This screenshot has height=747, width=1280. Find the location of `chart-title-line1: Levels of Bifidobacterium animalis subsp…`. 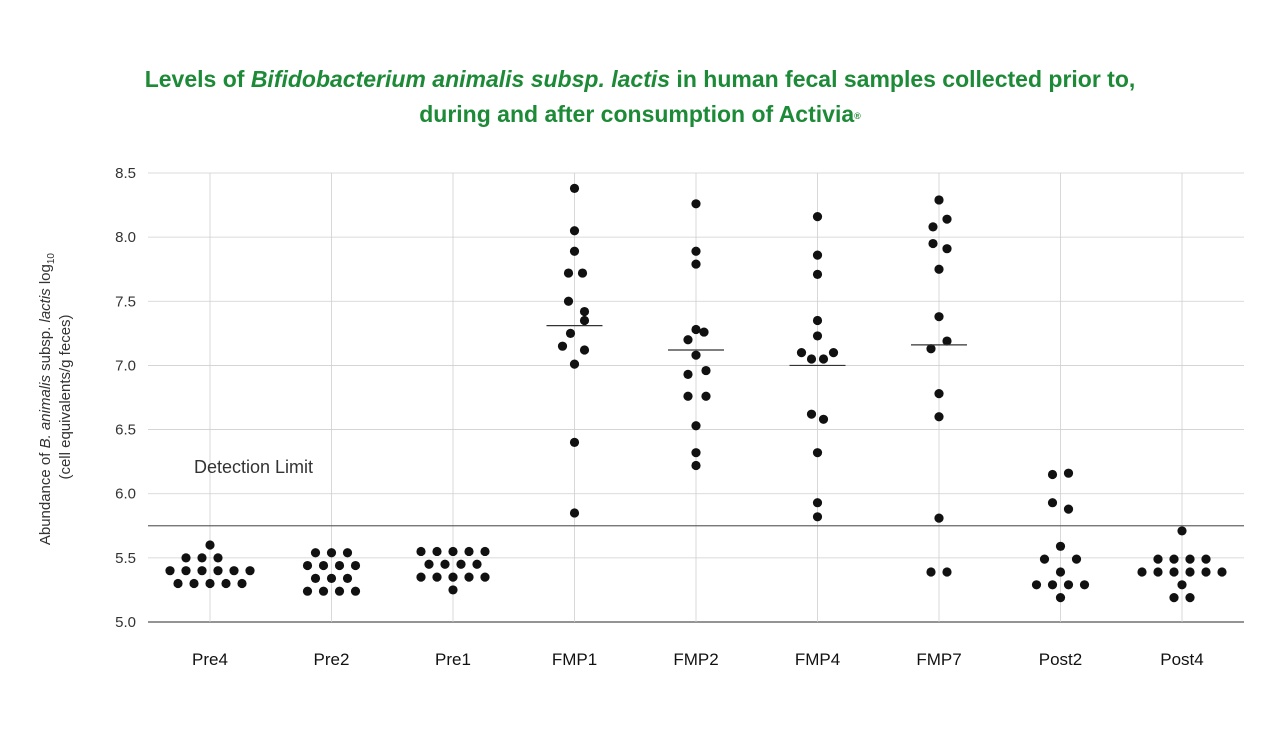

chart-title-line1: Levels of Bifidobacterium animalis subsp… is located at coordinates (640, 79).